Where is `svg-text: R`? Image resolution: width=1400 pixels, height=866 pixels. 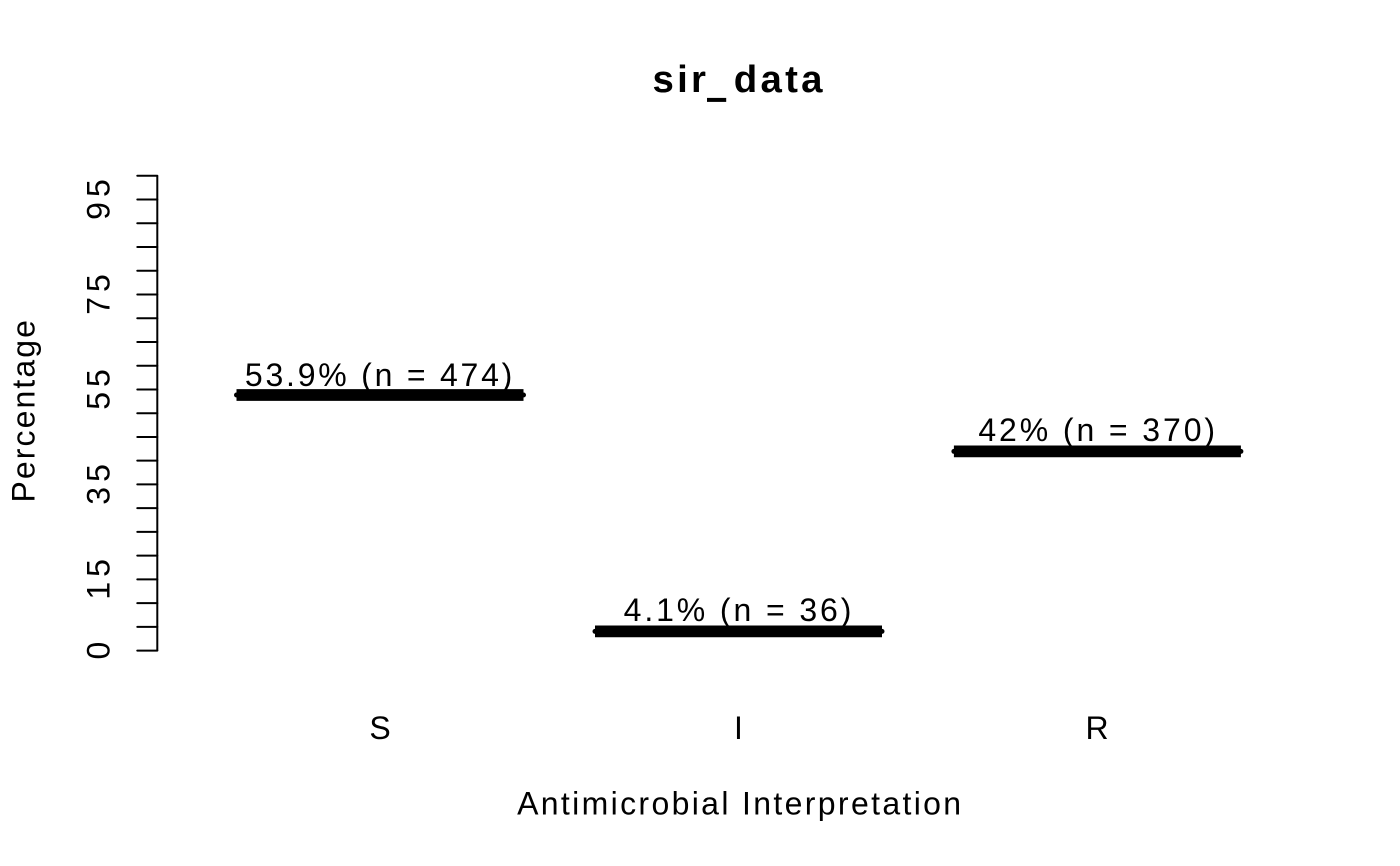 svg-text: R is located at coordinates (1096, 728).